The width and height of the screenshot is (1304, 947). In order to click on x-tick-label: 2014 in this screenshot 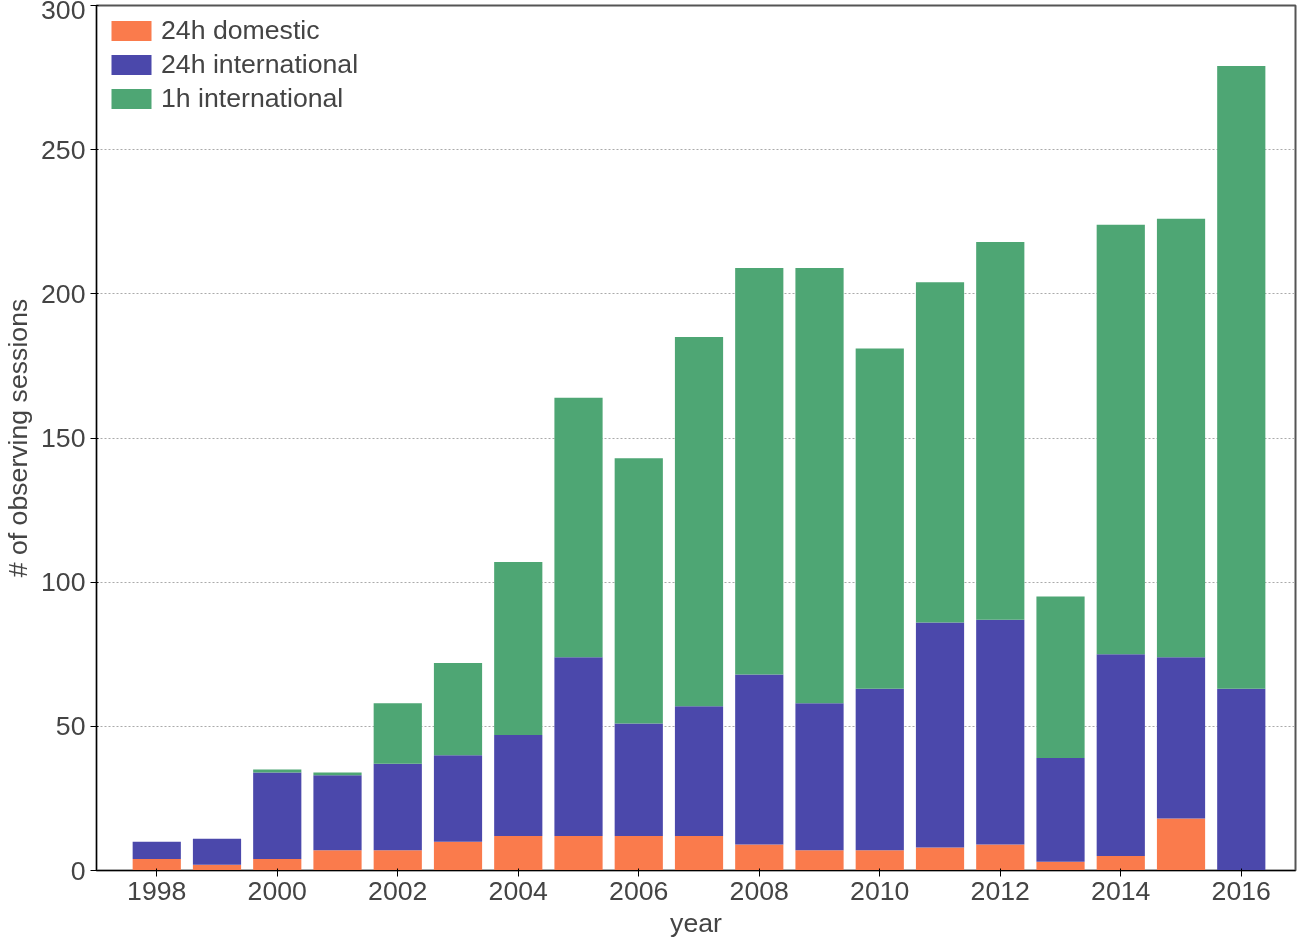, I will do `click(1121, 890)`.